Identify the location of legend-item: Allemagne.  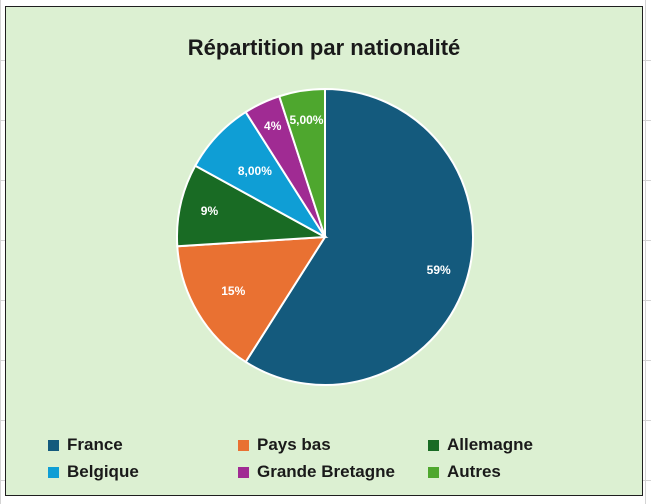
(480, 445).